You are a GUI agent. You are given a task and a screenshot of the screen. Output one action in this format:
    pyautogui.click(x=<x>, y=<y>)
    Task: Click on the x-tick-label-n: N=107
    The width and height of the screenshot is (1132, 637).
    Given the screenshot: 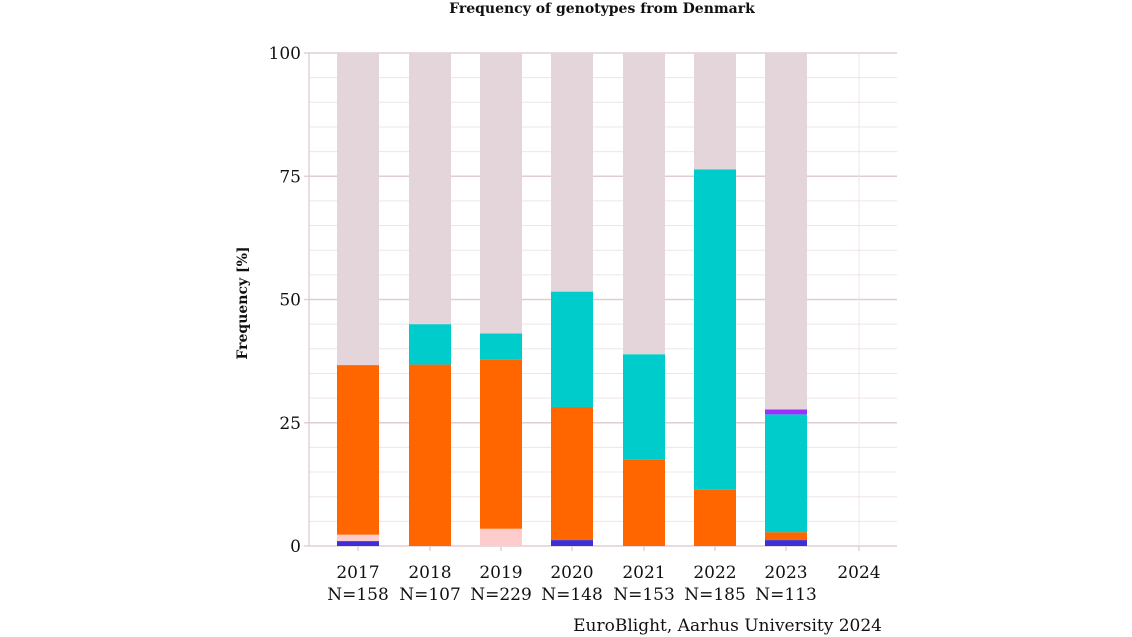 What is the action you would take?
    pyautogui.click(x=430, y=595)
    